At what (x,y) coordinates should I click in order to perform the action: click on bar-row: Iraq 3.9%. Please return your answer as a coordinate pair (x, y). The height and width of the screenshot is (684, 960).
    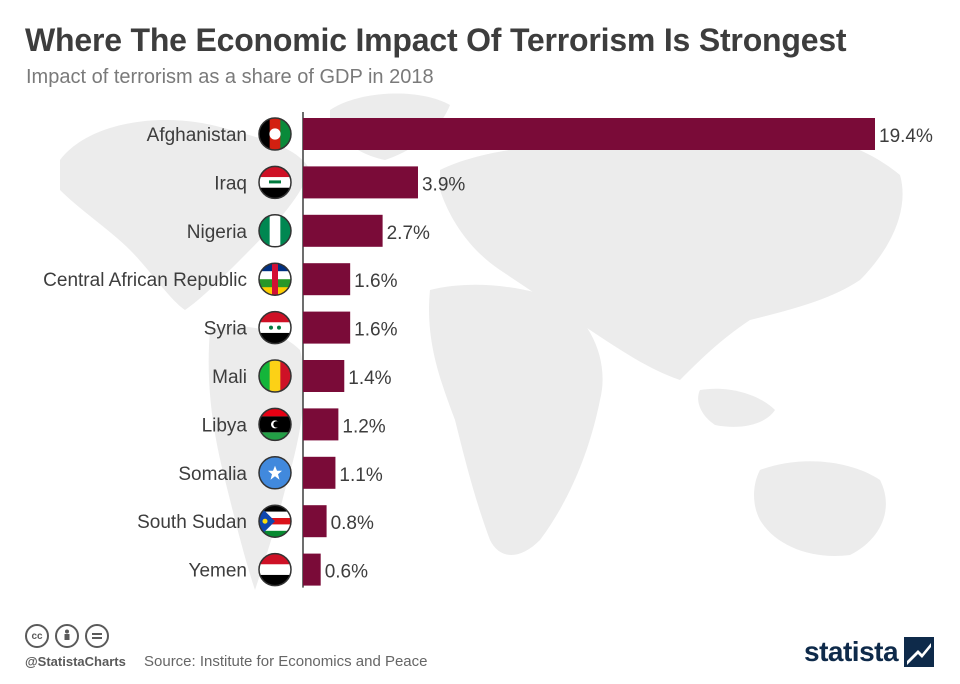
    Looking at the image, I should click on (339, 182).